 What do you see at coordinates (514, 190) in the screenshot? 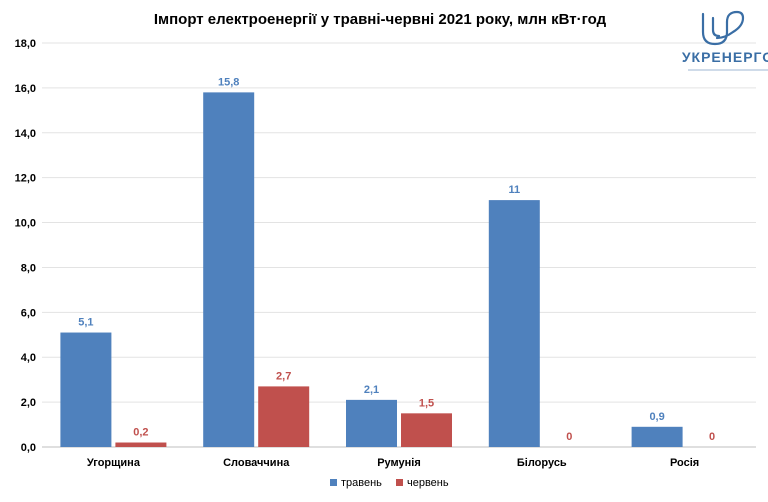
I see `data-label: 11` at bounding box center [514, 190].